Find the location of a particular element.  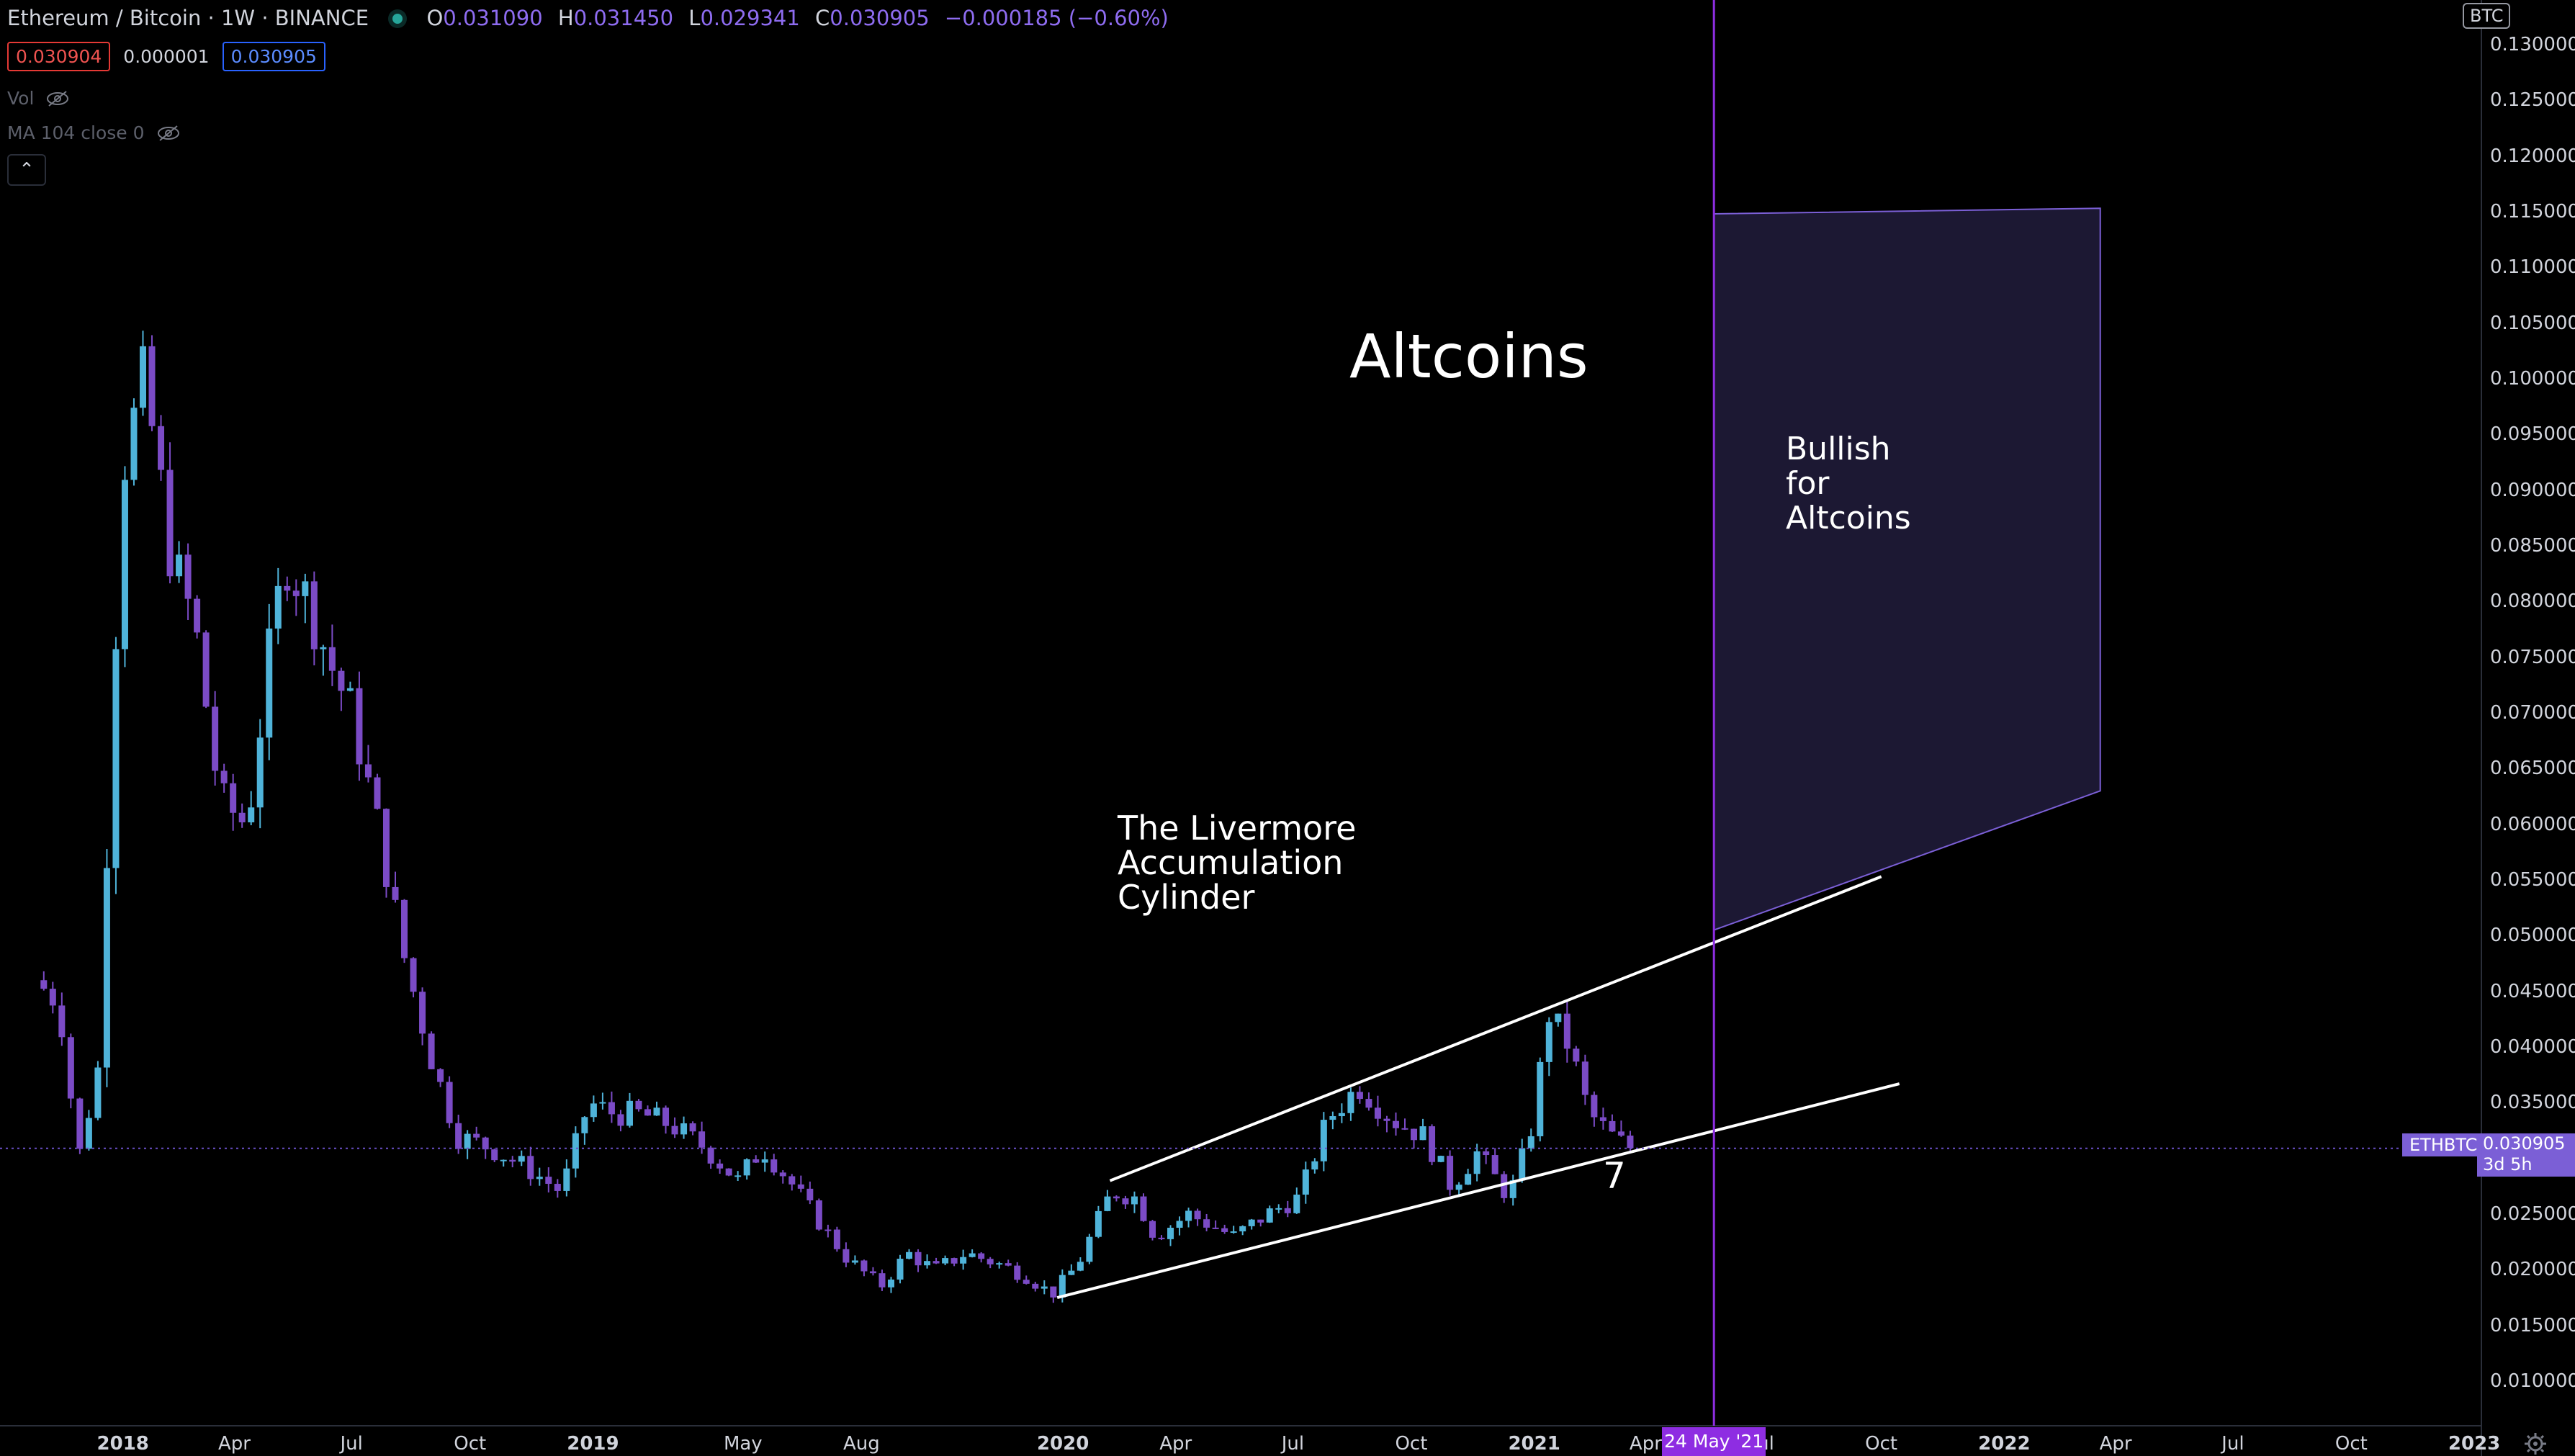

high-value: 0.031450 is located at coordinates (623, 18).